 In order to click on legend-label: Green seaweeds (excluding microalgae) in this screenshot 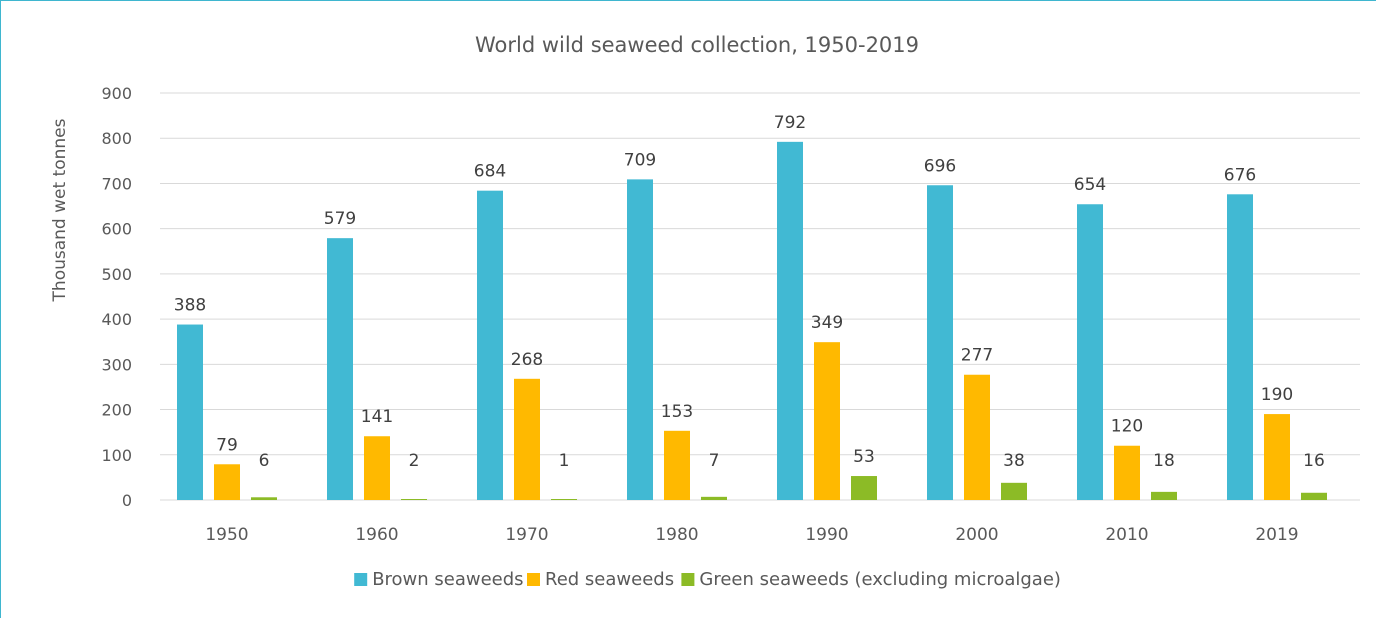, I will do `click(880, 579)`.